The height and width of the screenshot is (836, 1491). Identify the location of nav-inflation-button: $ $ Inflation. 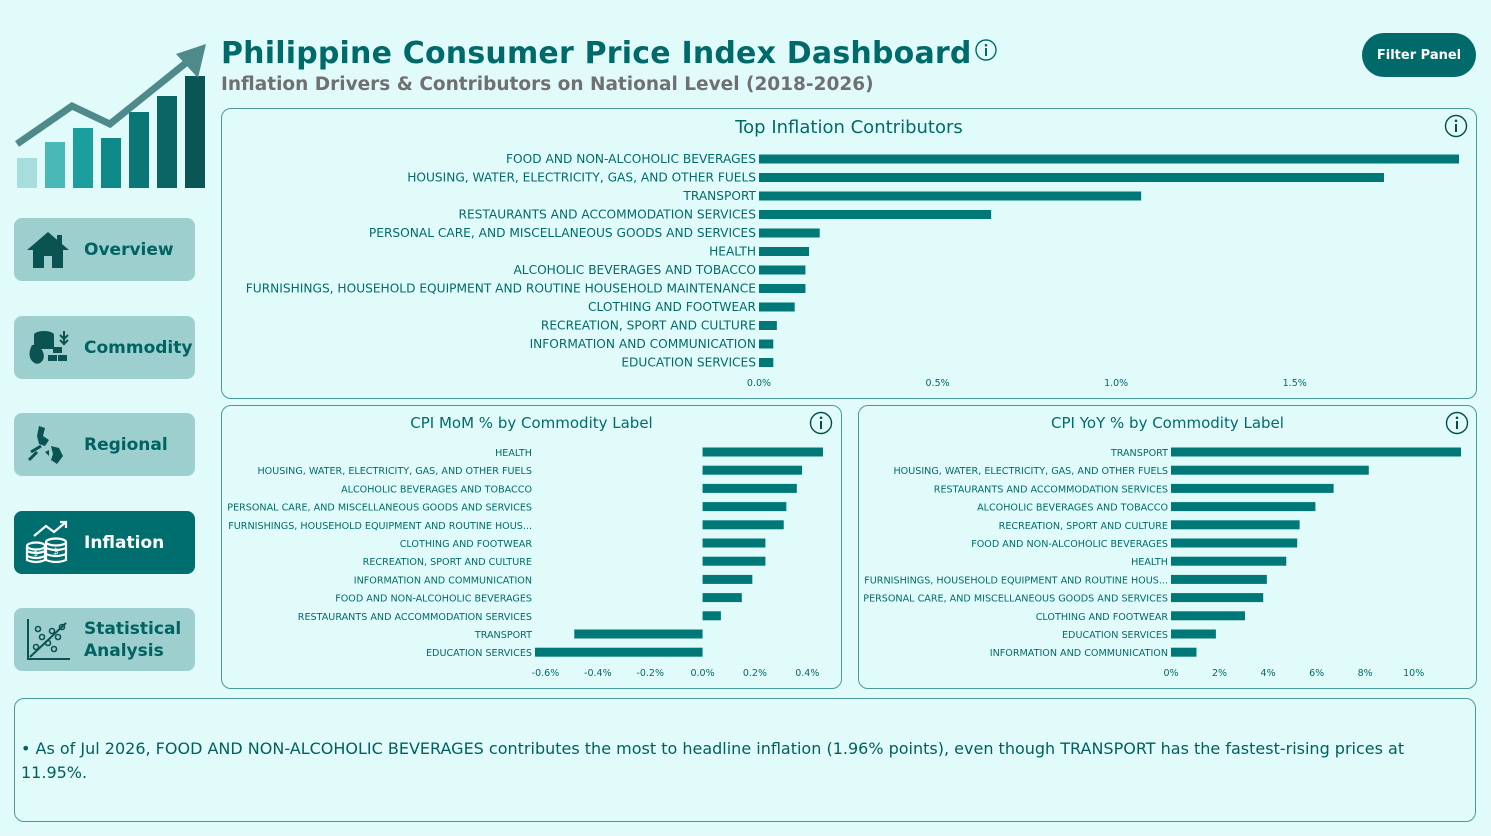
(104, 542).